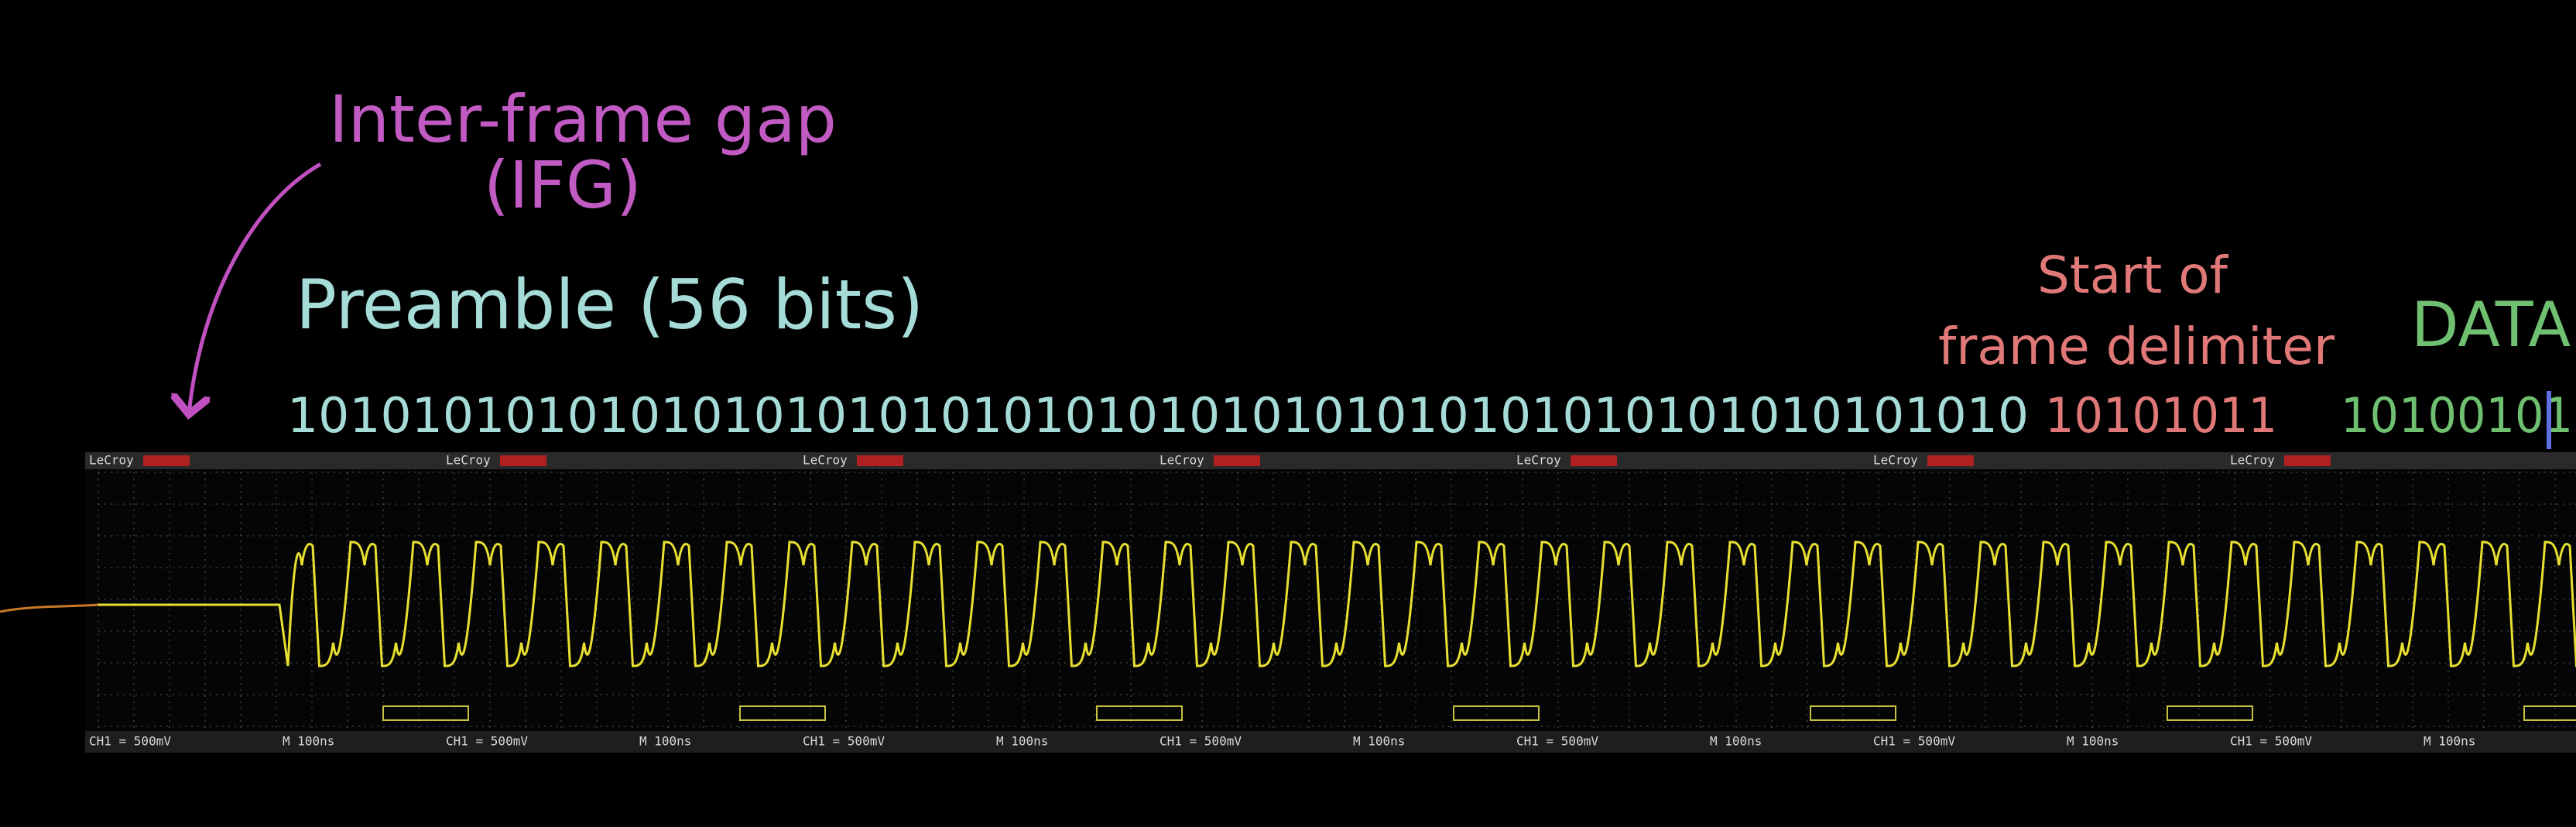  I want to click on sfd-label: frame delimiter, so click(2136, 346).